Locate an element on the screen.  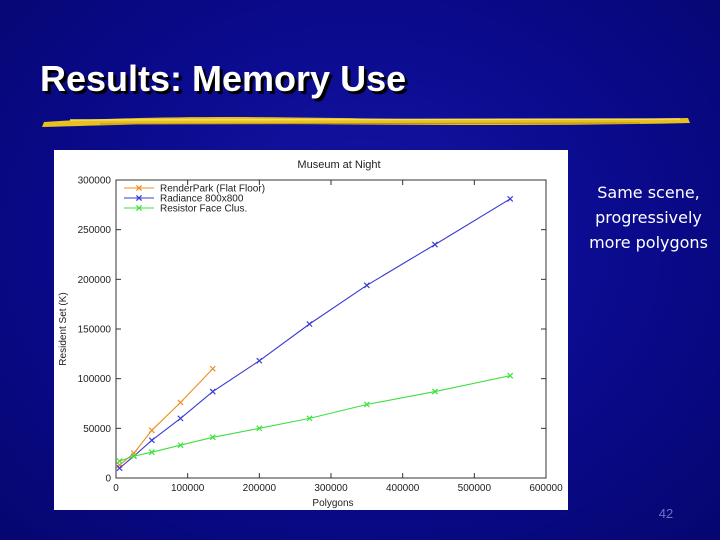
x-tick-label: 0 is located at coordinates (116, 488).